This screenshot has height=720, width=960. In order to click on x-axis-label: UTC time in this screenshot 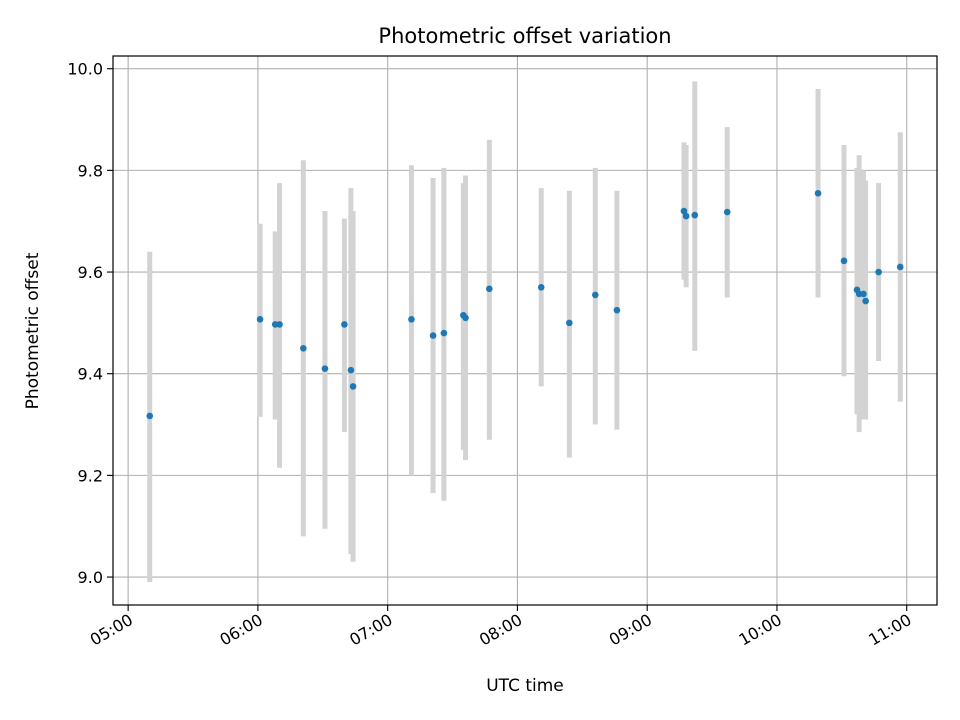, I will do `click(525, 686)`.